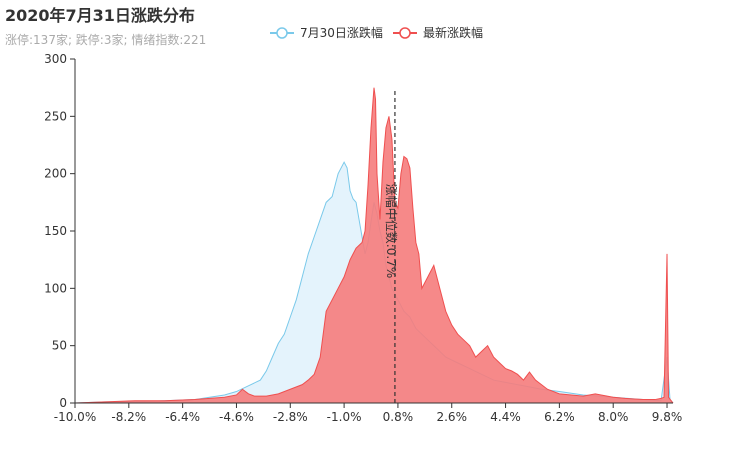 The image size is (750, 463). What do you see at coordinates (55, 174) in the screenshot?
I see `y-tick-label: 200` at bounding box center [55, 174].